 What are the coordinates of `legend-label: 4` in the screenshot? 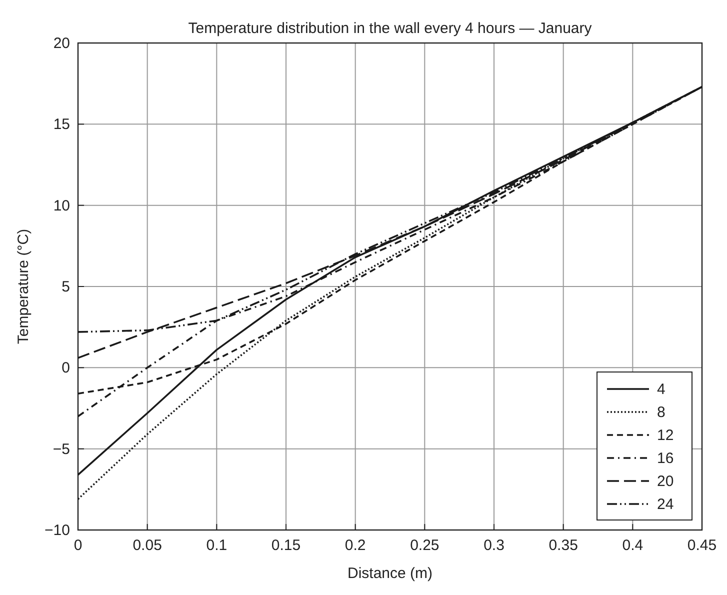 It's located at (661, 389).